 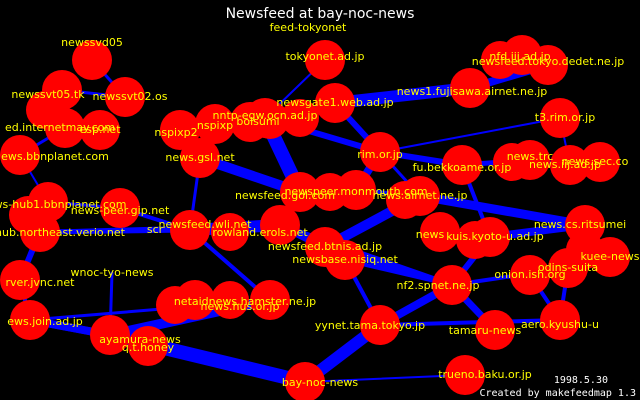 I want to click on node-label: ed.internetmay.com, so click(x=60, y=127).